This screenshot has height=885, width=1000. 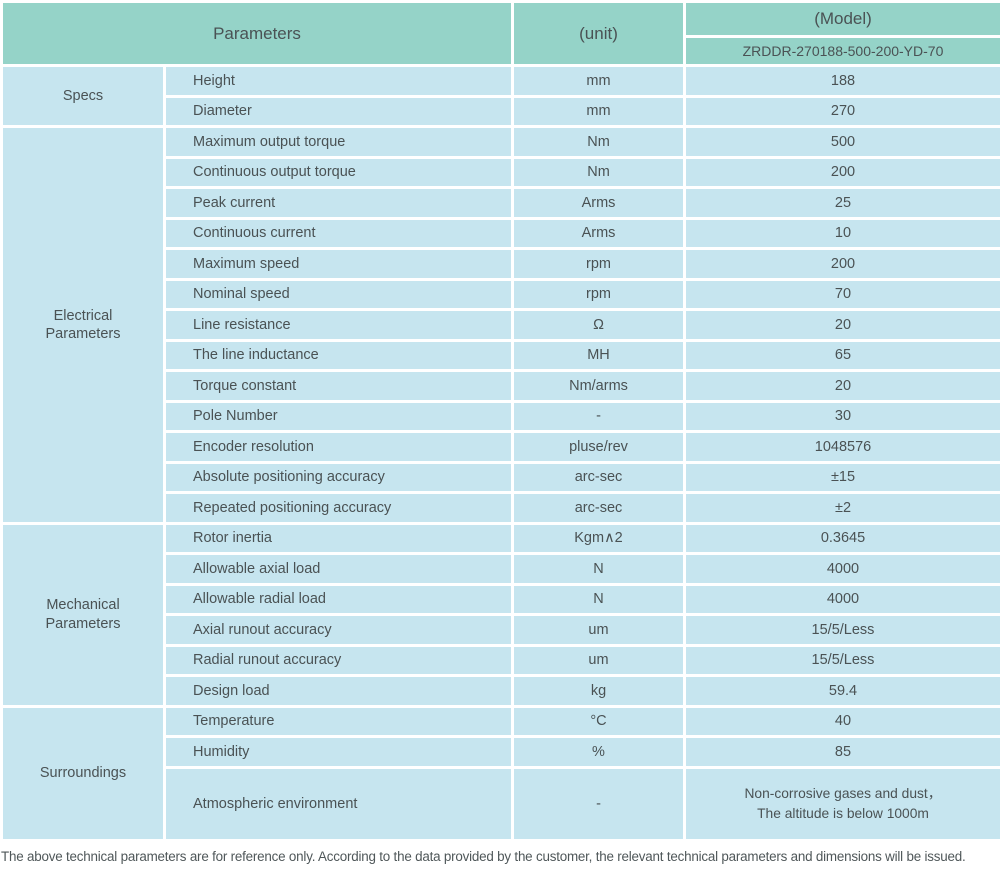 What do you see at coordinates (843, 294) in the screenshot?
I see `value-cell: 70` at bounding box center [843, 294].